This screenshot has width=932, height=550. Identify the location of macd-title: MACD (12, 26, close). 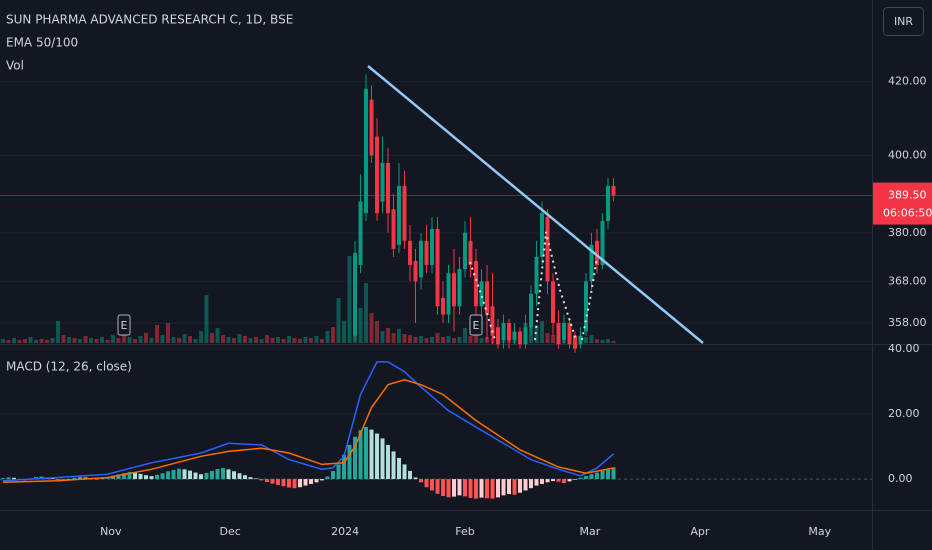
(69, 367).